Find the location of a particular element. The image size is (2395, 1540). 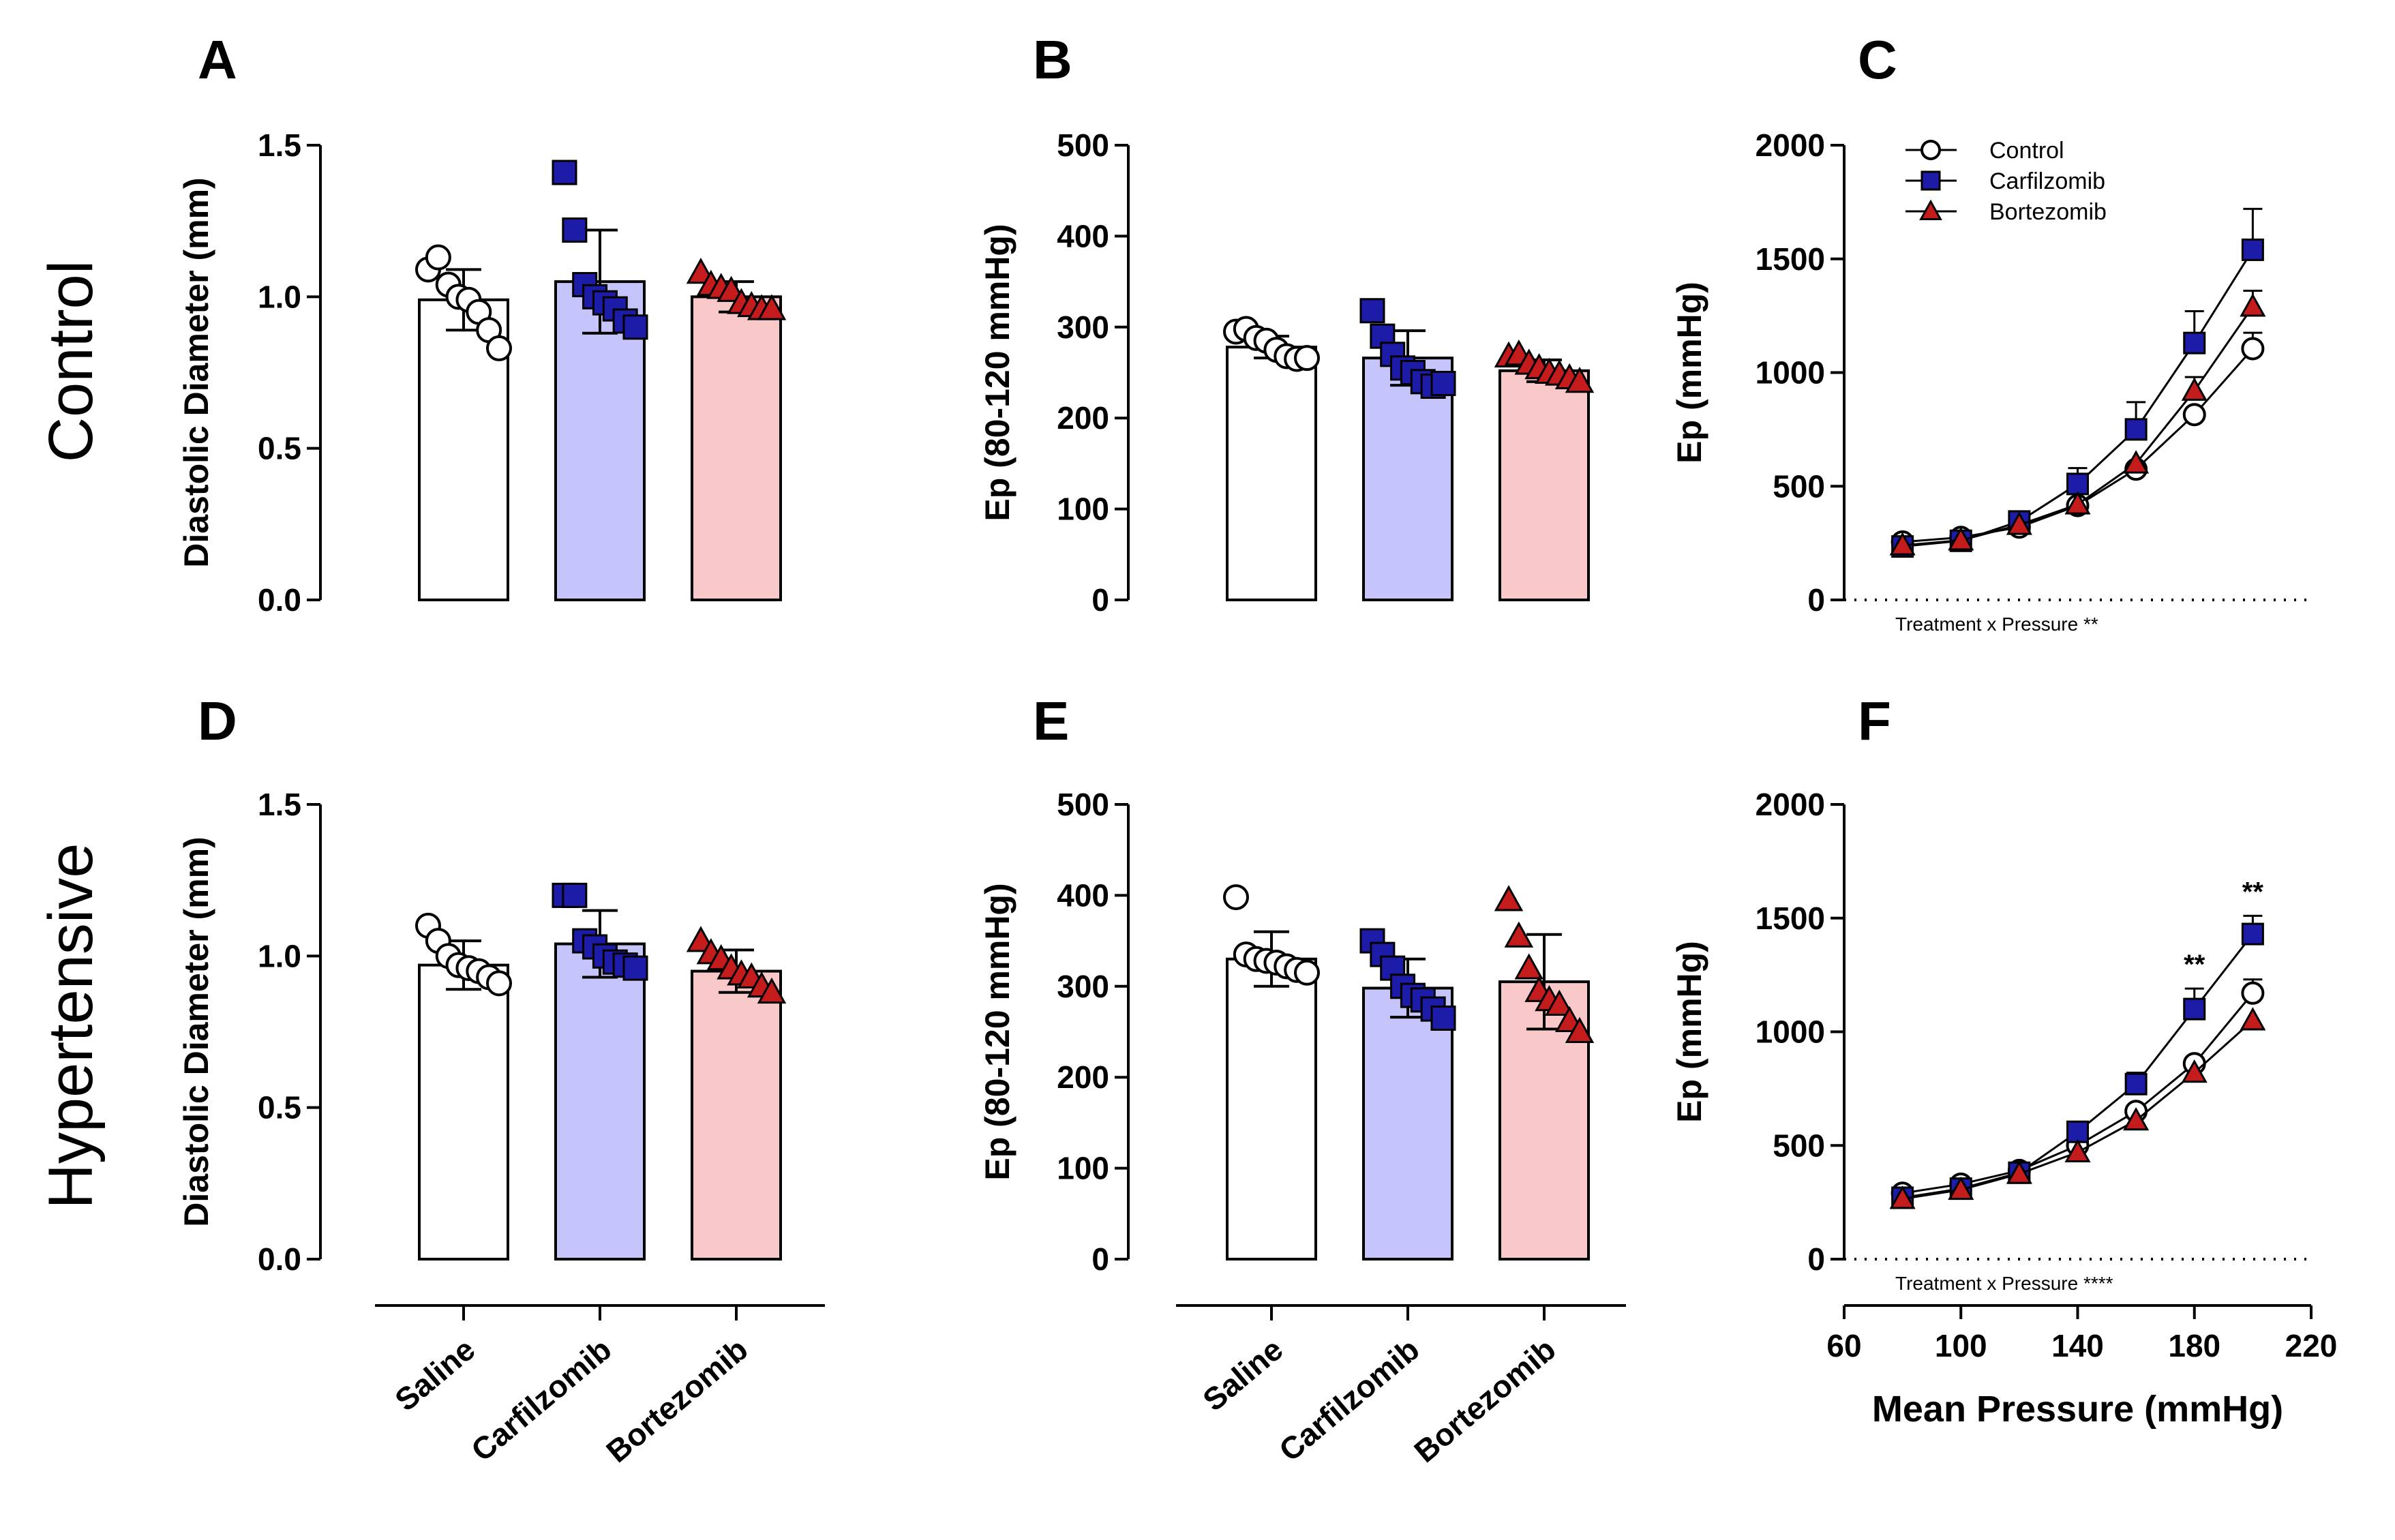

series-line-control is located at coordinates (2078, 1093).